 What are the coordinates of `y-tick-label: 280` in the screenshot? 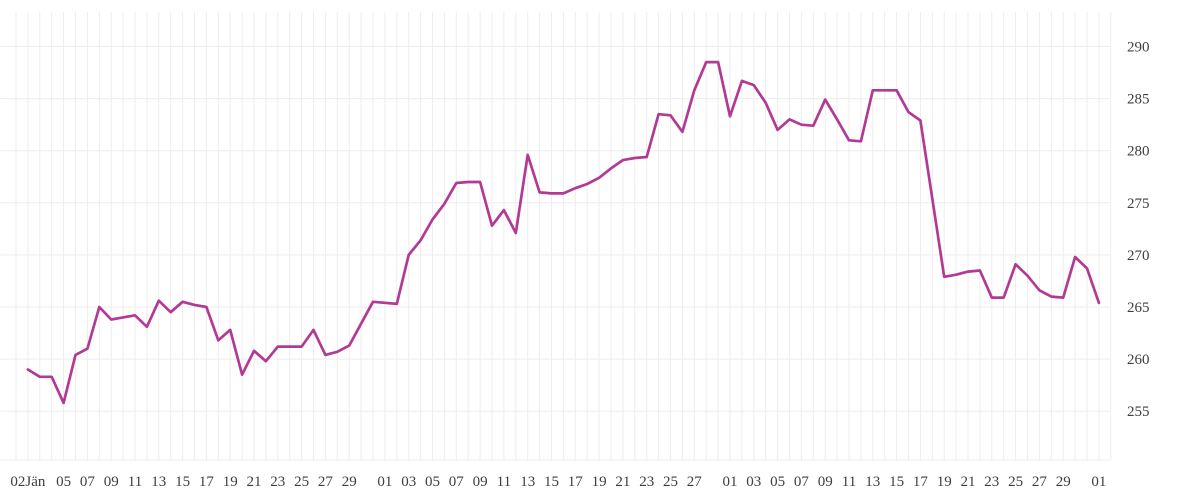 It's located at (1138, 152).